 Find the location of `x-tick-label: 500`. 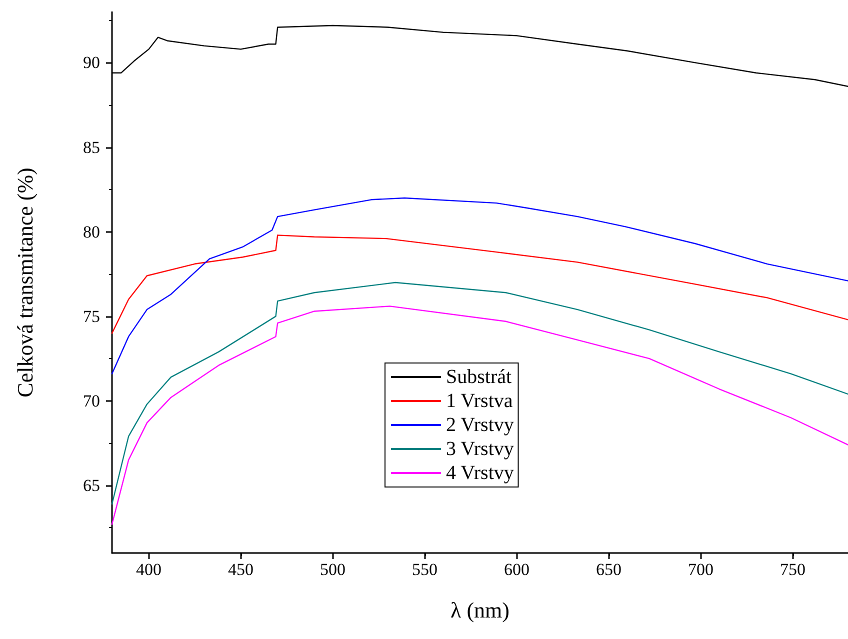

x-tick-label: 500 is located at coordinates (333, 569).